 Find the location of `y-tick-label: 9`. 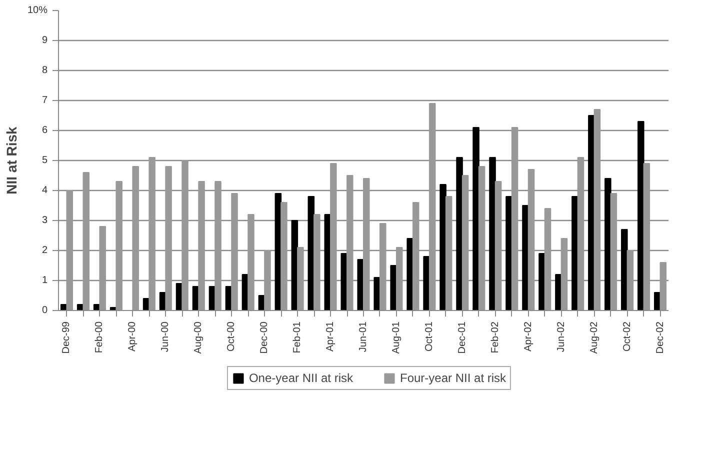

y-tick-label: 9 is located at coordinates (45, 40).